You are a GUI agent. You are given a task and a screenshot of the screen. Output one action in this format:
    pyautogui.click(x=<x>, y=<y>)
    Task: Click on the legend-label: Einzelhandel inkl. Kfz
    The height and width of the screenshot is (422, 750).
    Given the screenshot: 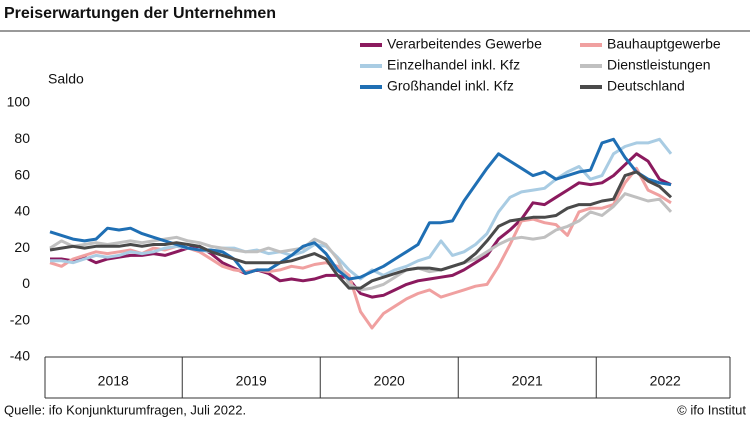 What is the action you would take?
    pyautogui.click(x=453, y=65)
    